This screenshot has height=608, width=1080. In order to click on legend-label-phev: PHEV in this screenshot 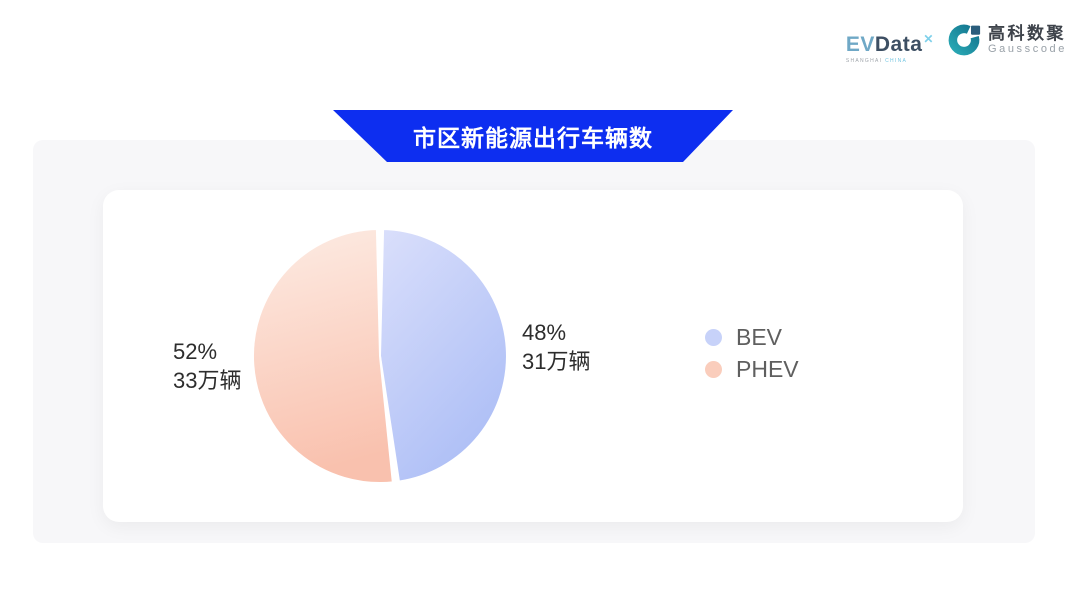, I will do `click(767, 369)`.